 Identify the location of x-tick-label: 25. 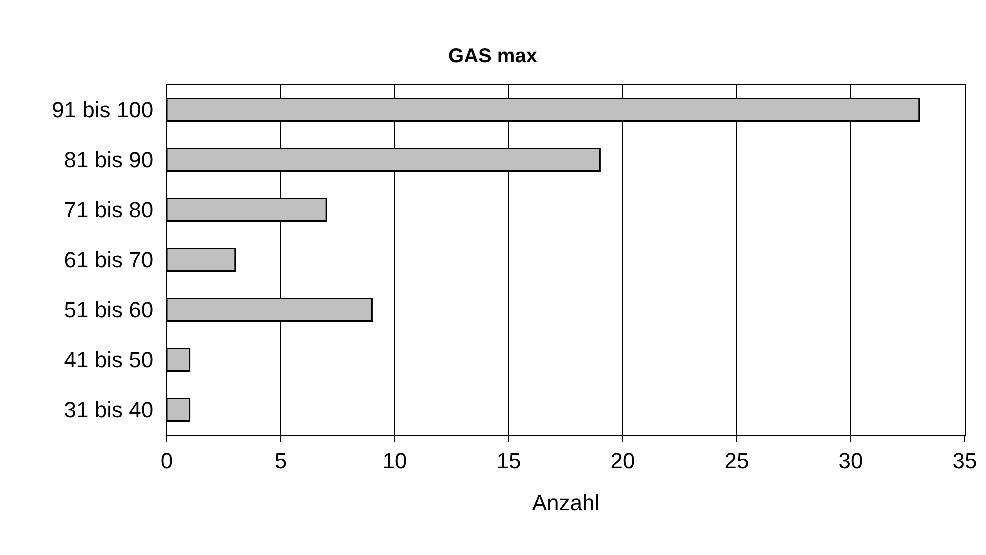
(737, 461).